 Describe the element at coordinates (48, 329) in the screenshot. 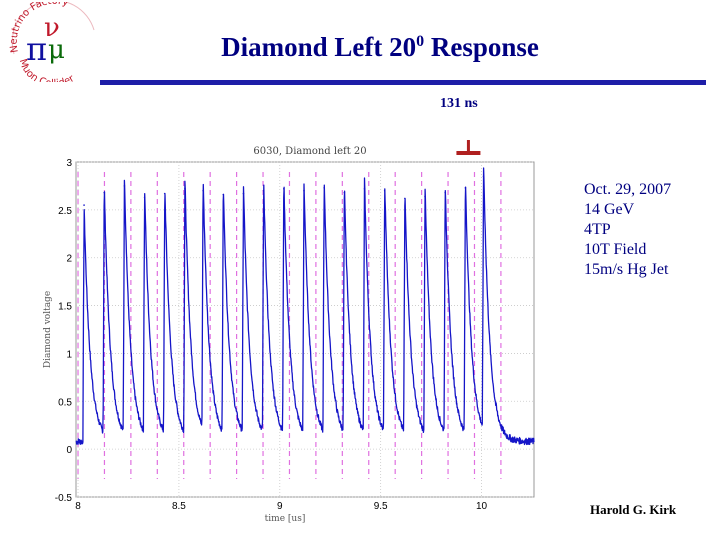

I see `y-axis-label: Diamond voltage` at that location.